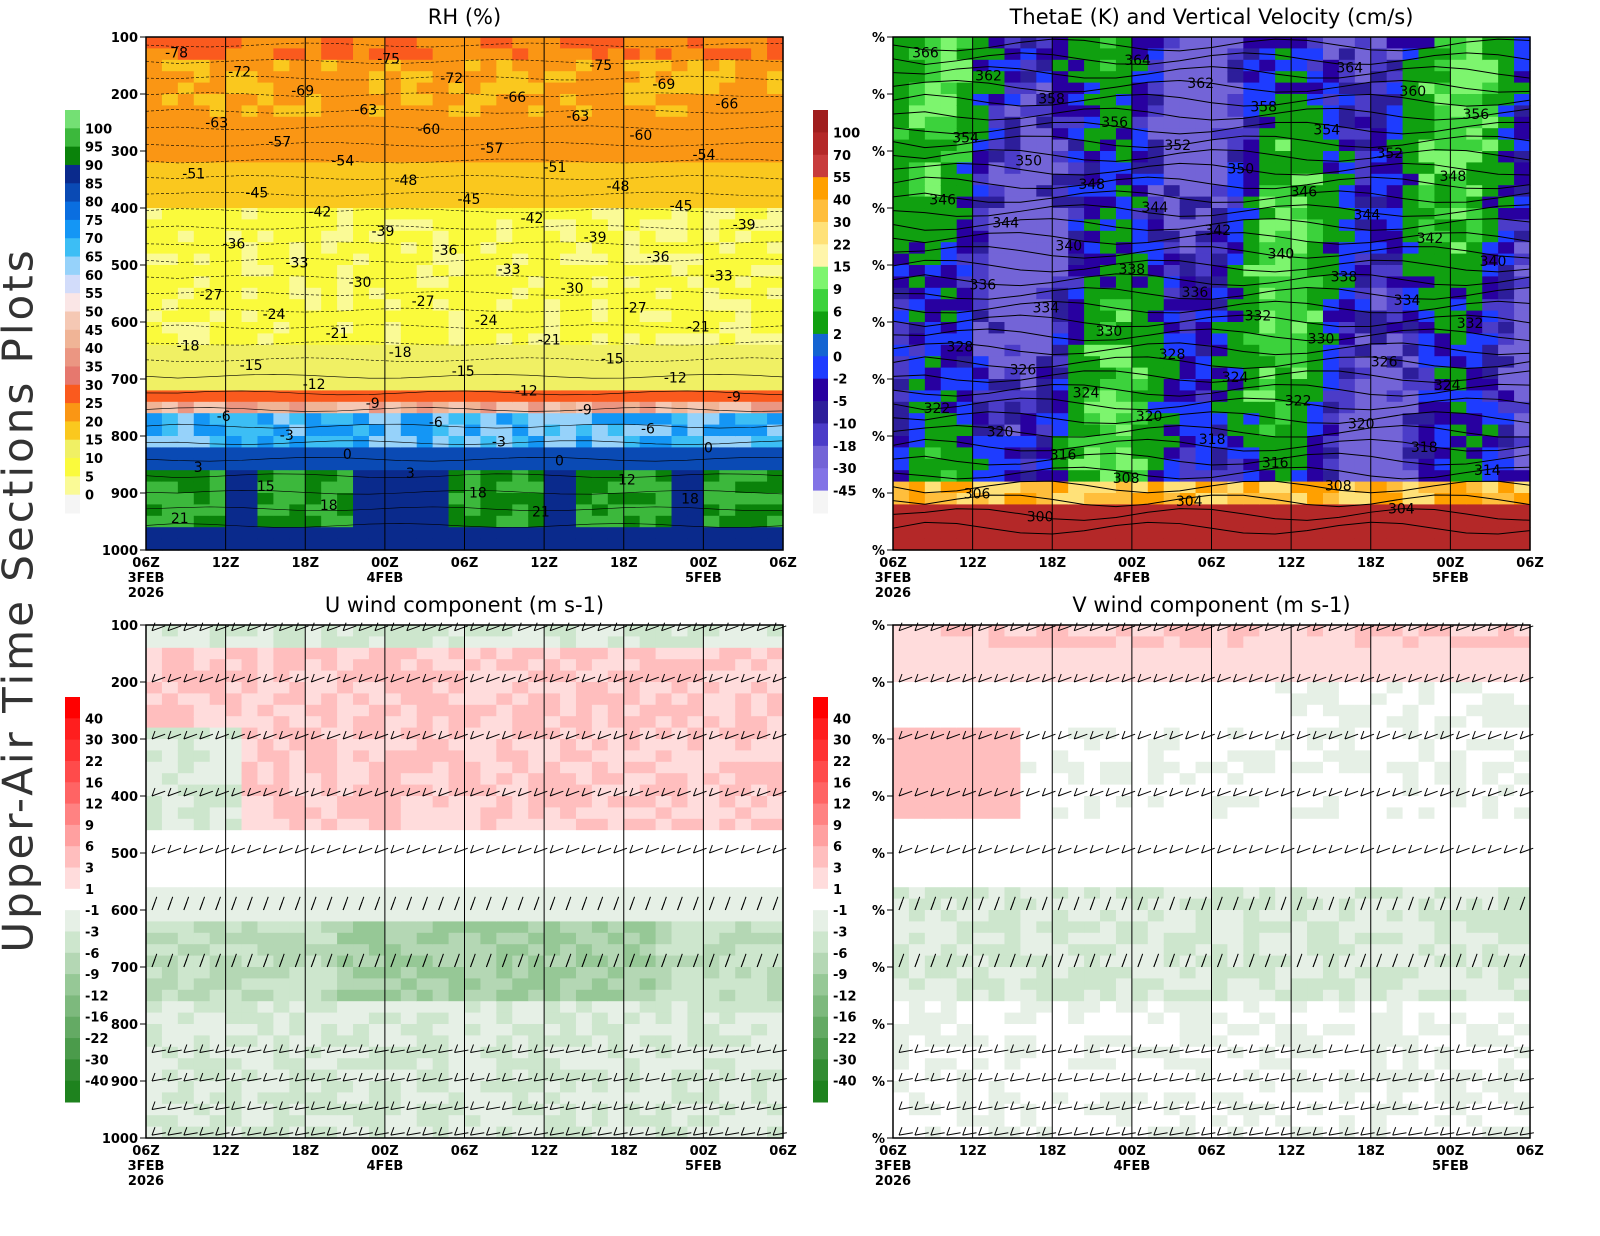  Describe the element at coordinates (526, 391) in the screenshot. I see `contour-label: -12` at that location.